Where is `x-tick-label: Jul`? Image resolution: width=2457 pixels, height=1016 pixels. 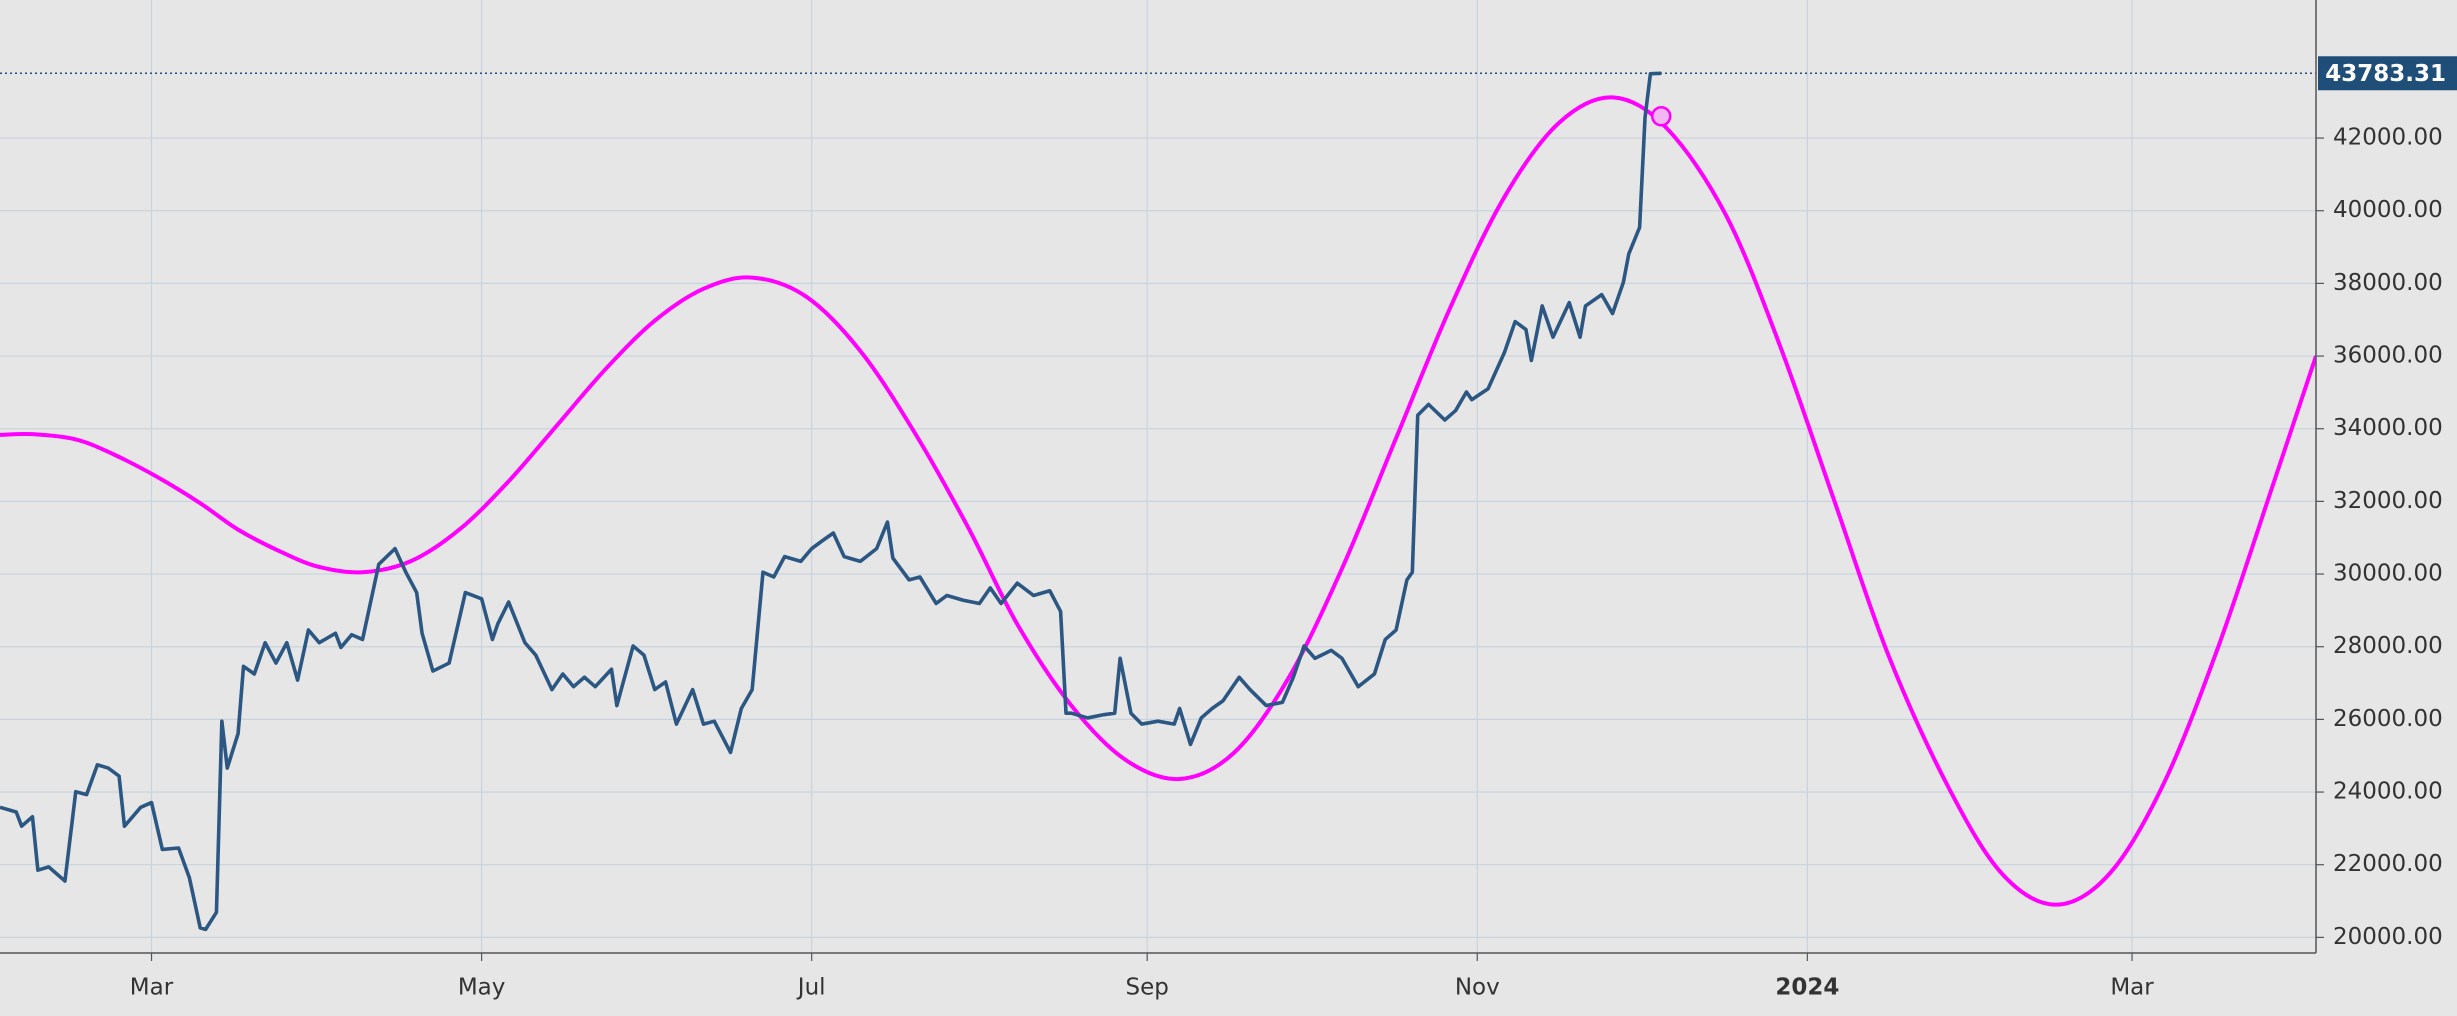
x-tick-label: Jul is located at coordinates (811, 988).